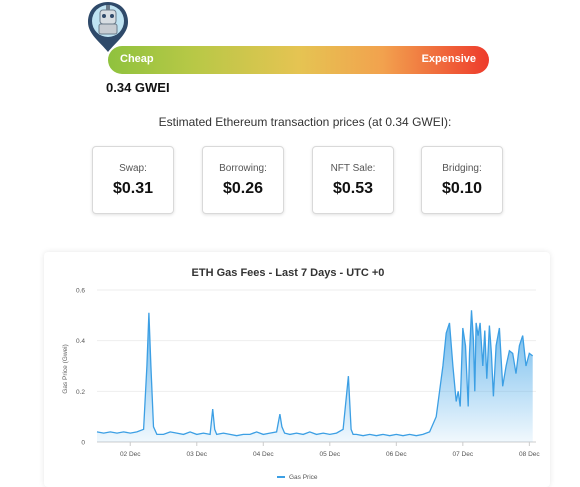 The height and width of the screenshot is (487, 580). Describe the element at coordinates (529, 454) in the screenshot. I see `x-tick-label: 08 Dec` at that location.